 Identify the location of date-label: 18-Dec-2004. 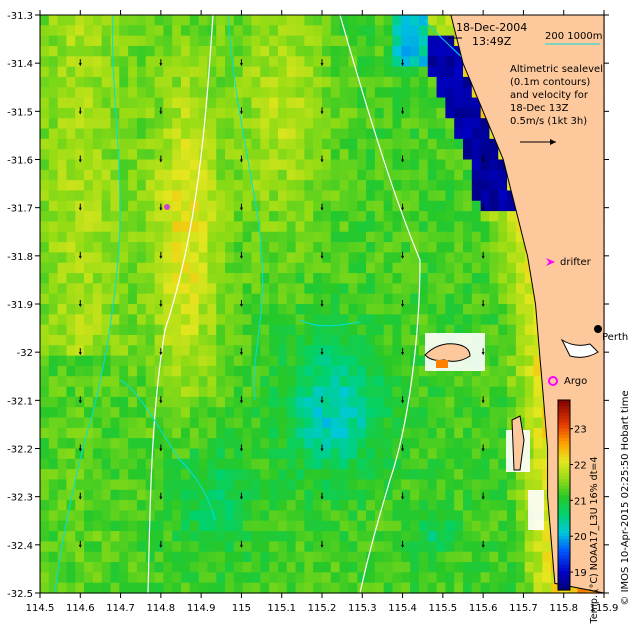
(491, 27).